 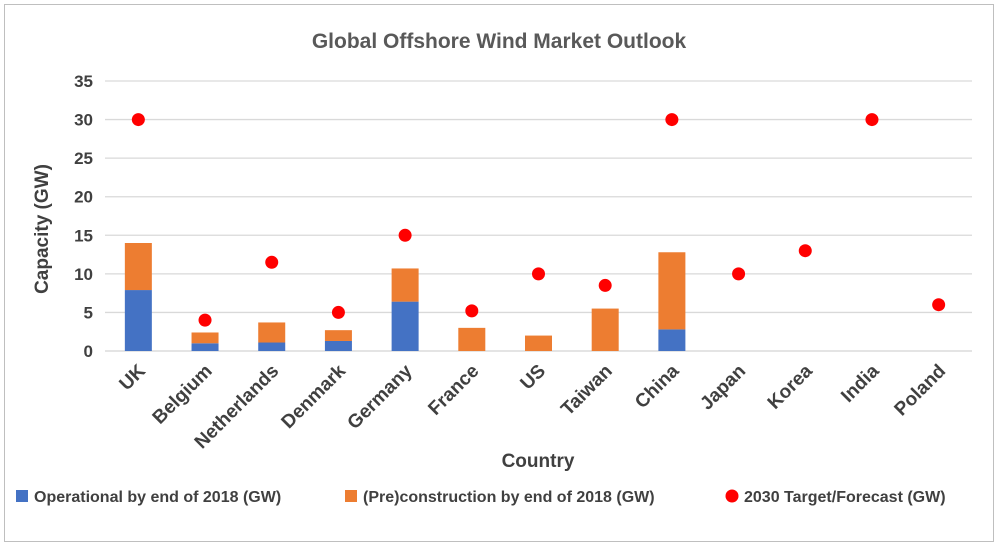 What do you see at coordinates (83, 197) in the screenshot?
I see `y-tick-label: 20` at bounding box center [83, 197].